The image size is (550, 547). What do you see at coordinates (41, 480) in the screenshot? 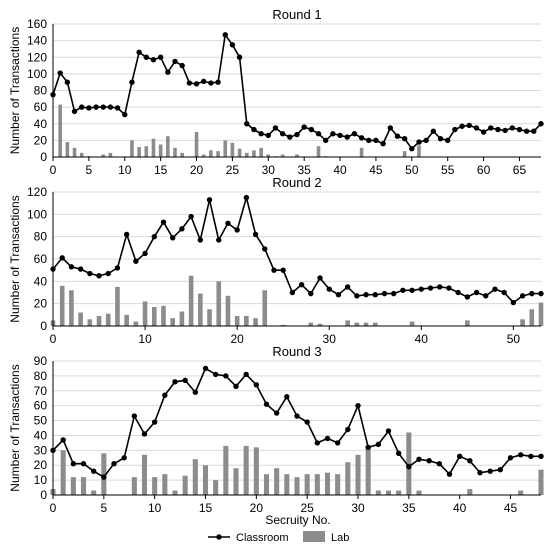
I see `y-tick-label: 10` at bounding box center [41, 480].